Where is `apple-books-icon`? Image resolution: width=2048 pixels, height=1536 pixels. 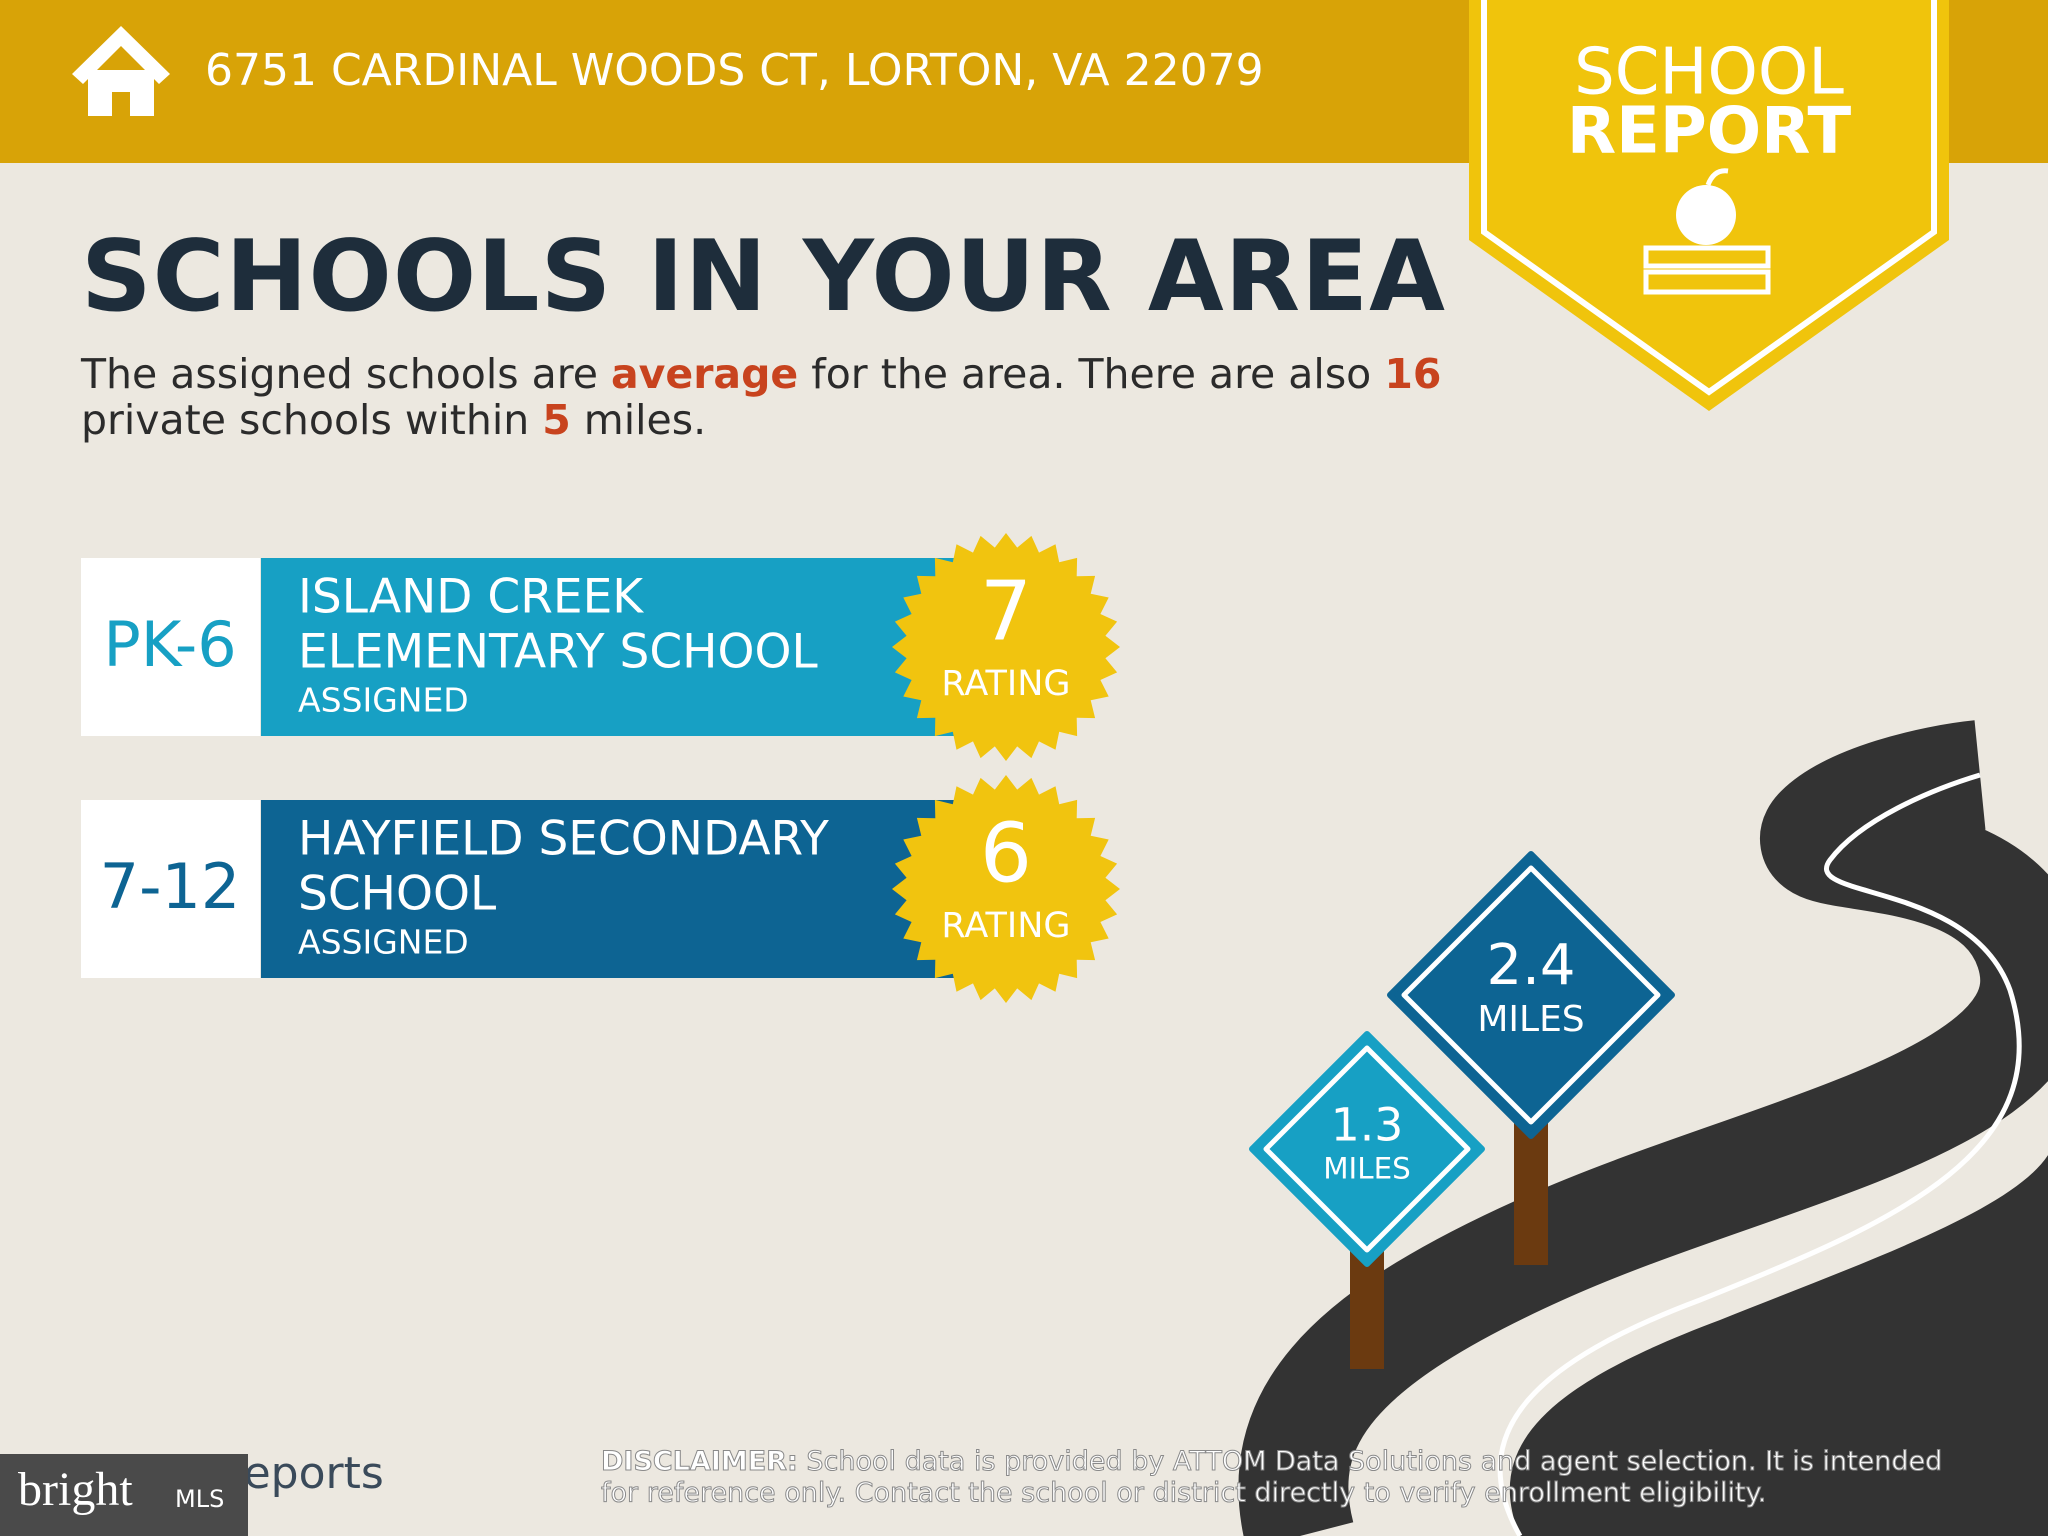 apple-books-icon is located at coordinates (1707, 231).